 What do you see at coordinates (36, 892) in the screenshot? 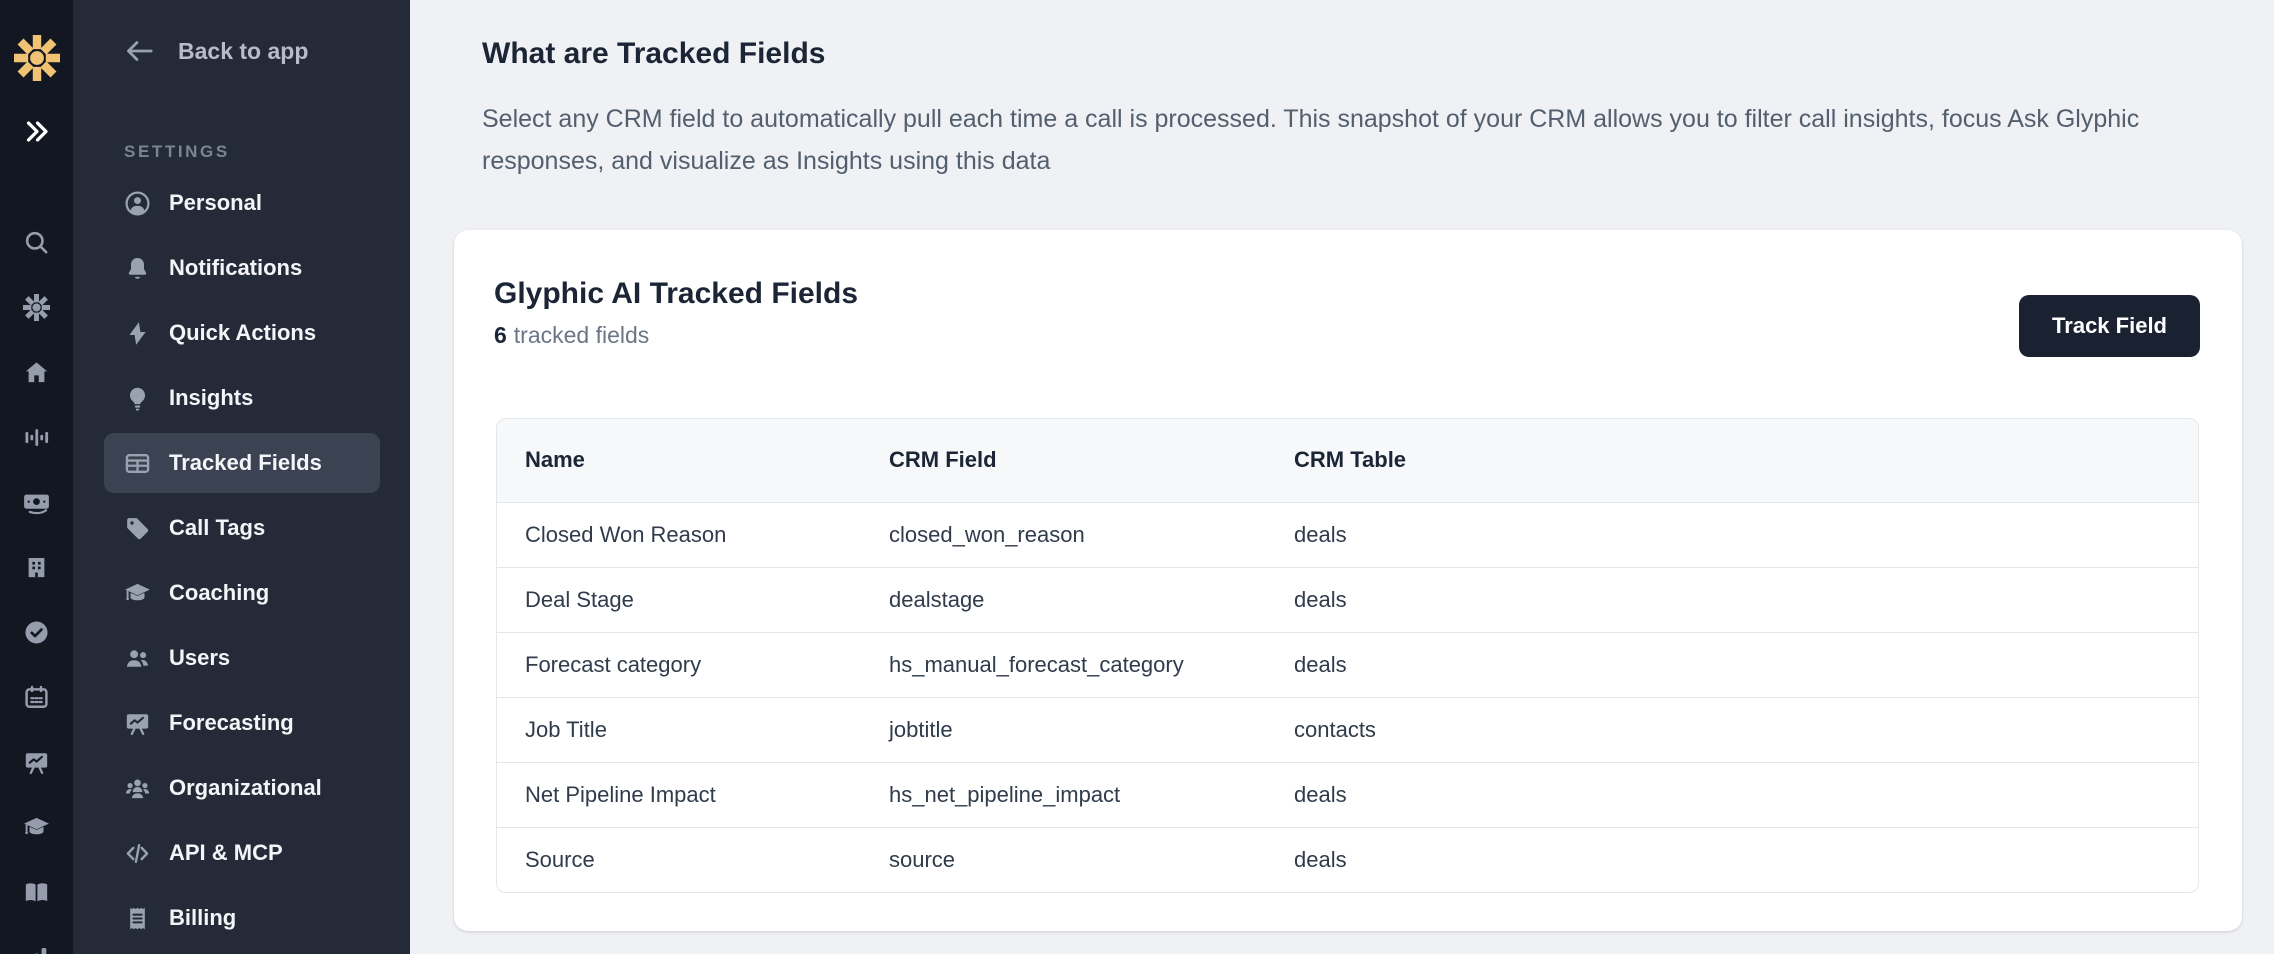
I see `book-icon` at bounding box center [36, 892].